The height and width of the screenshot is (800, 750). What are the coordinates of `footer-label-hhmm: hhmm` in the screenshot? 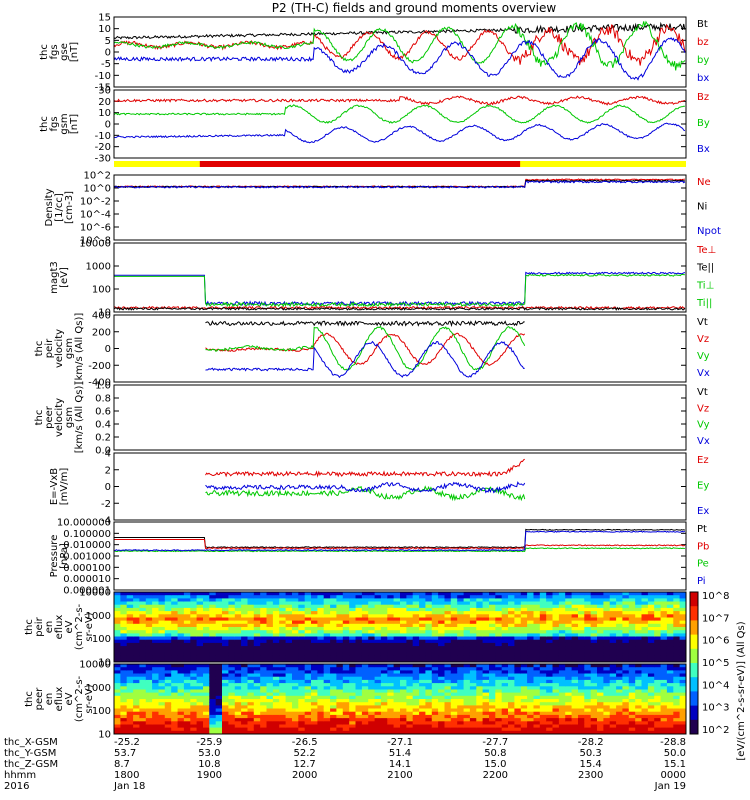 It's located at (20, 775).